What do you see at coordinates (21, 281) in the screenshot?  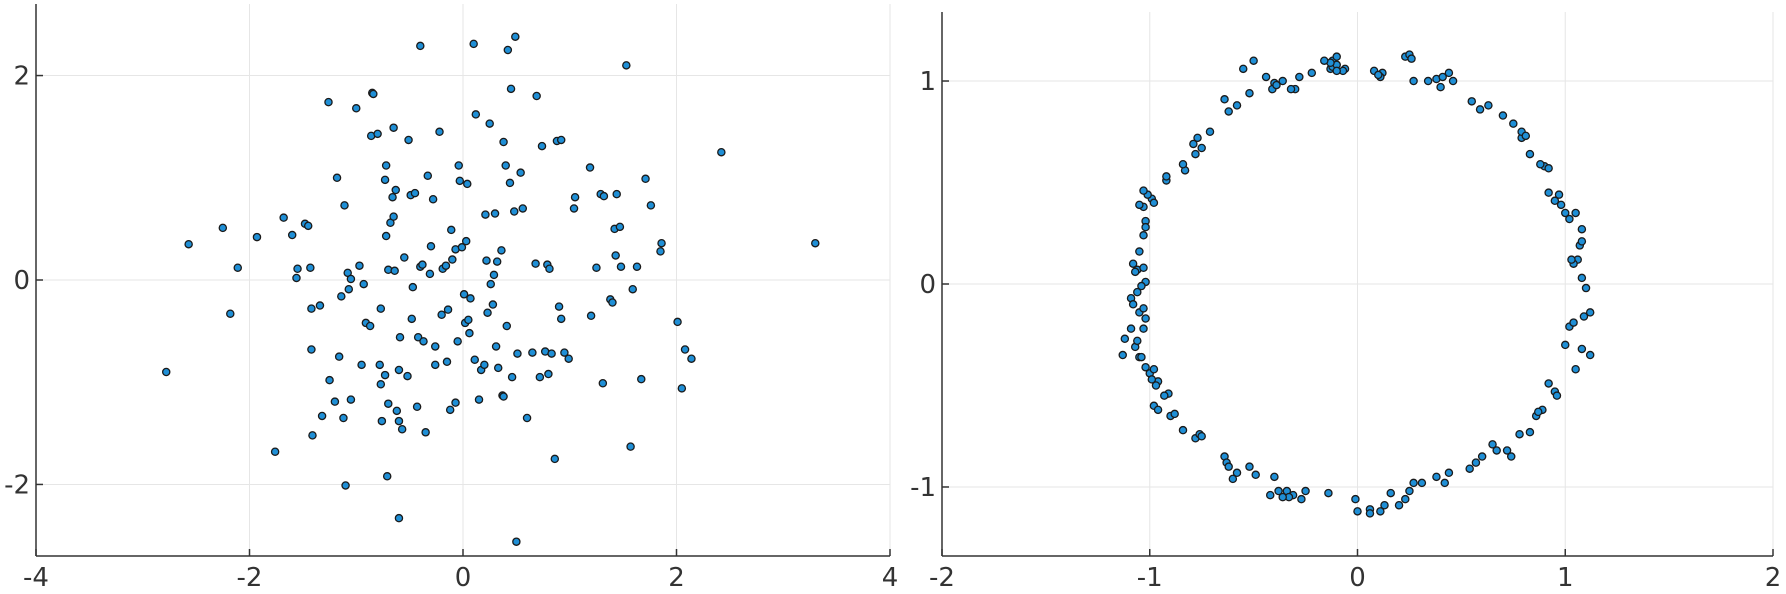 I see `left-y-tick-label-1: 0` at bounding box center [21, 281].